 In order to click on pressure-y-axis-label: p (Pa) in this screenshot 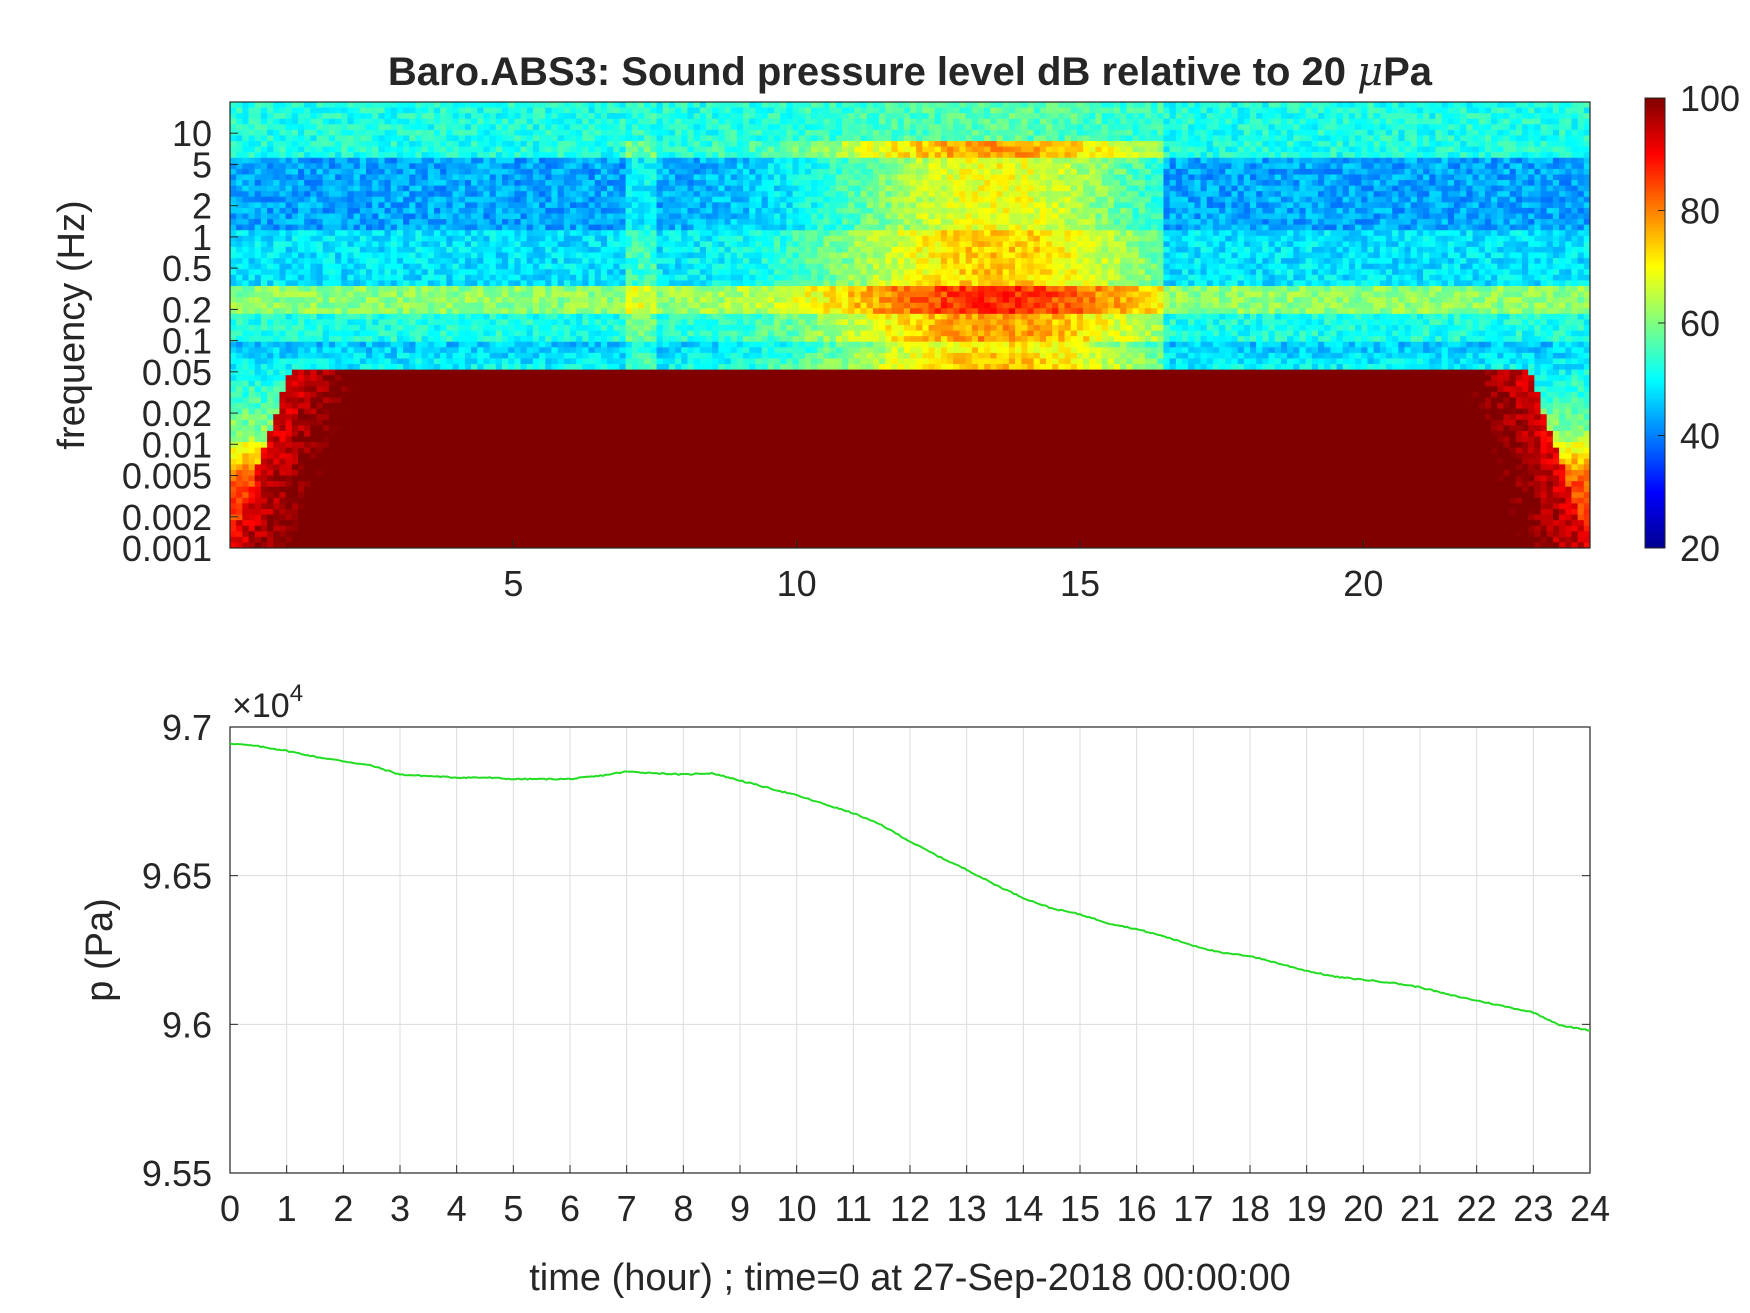, I will do `click(100, 949)`.